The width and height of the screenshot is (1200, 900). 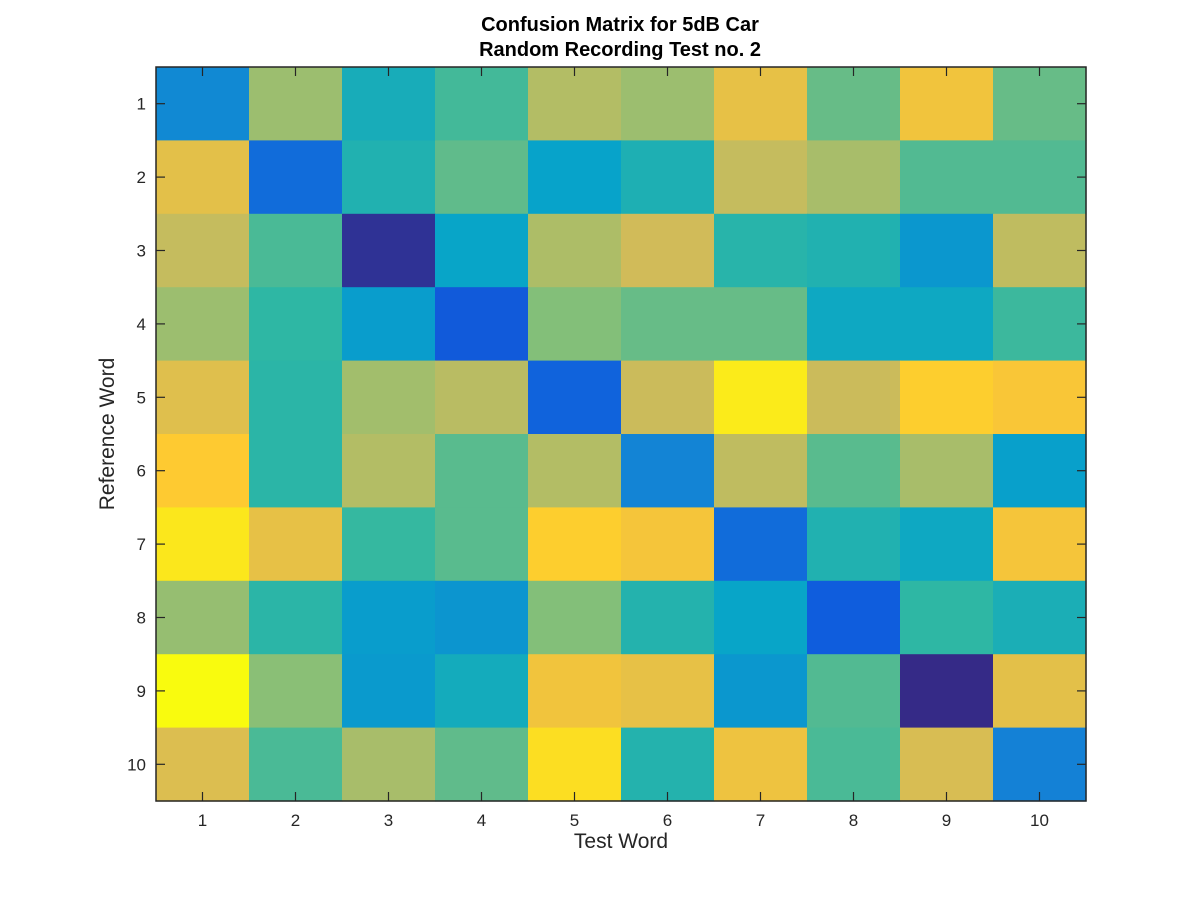 What do you see at coordinates (575, 544) in the screenshot?
I see `heatmap-cell-r7-c5` at bounding box center [575, 544].